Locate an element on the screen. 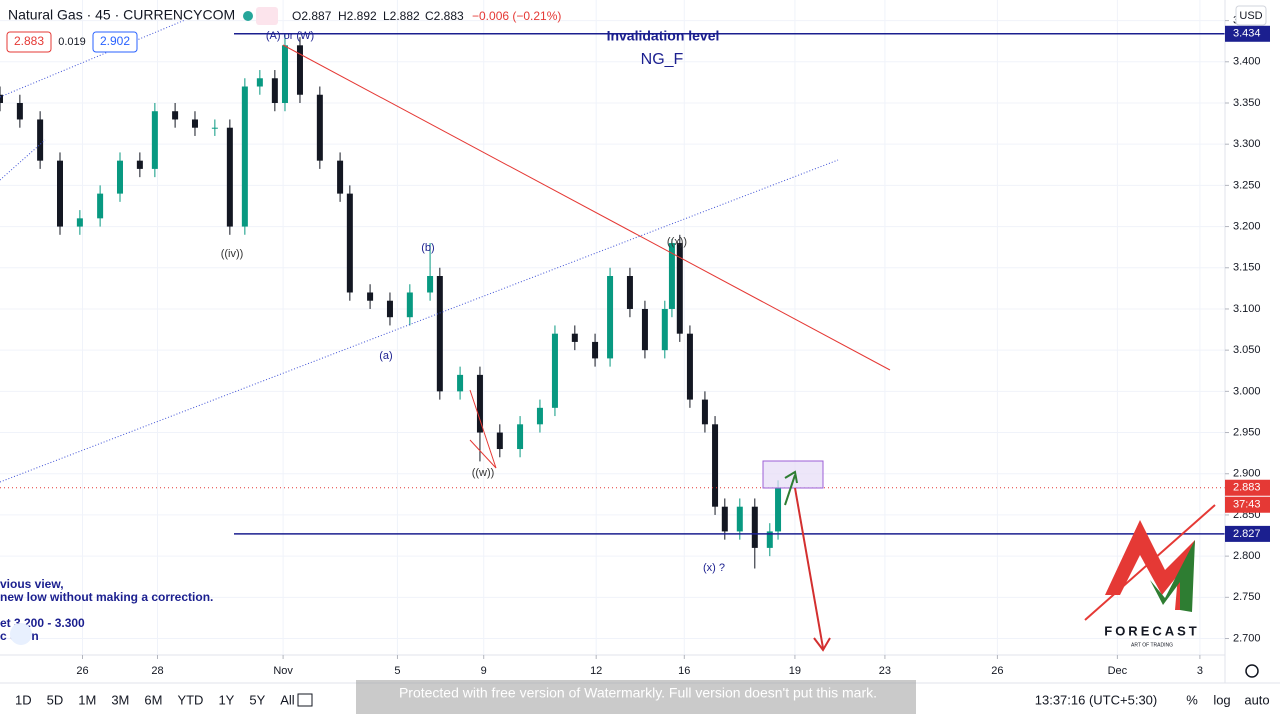  y-tick-label: 3.150 is located at coordinates (1247, 268).